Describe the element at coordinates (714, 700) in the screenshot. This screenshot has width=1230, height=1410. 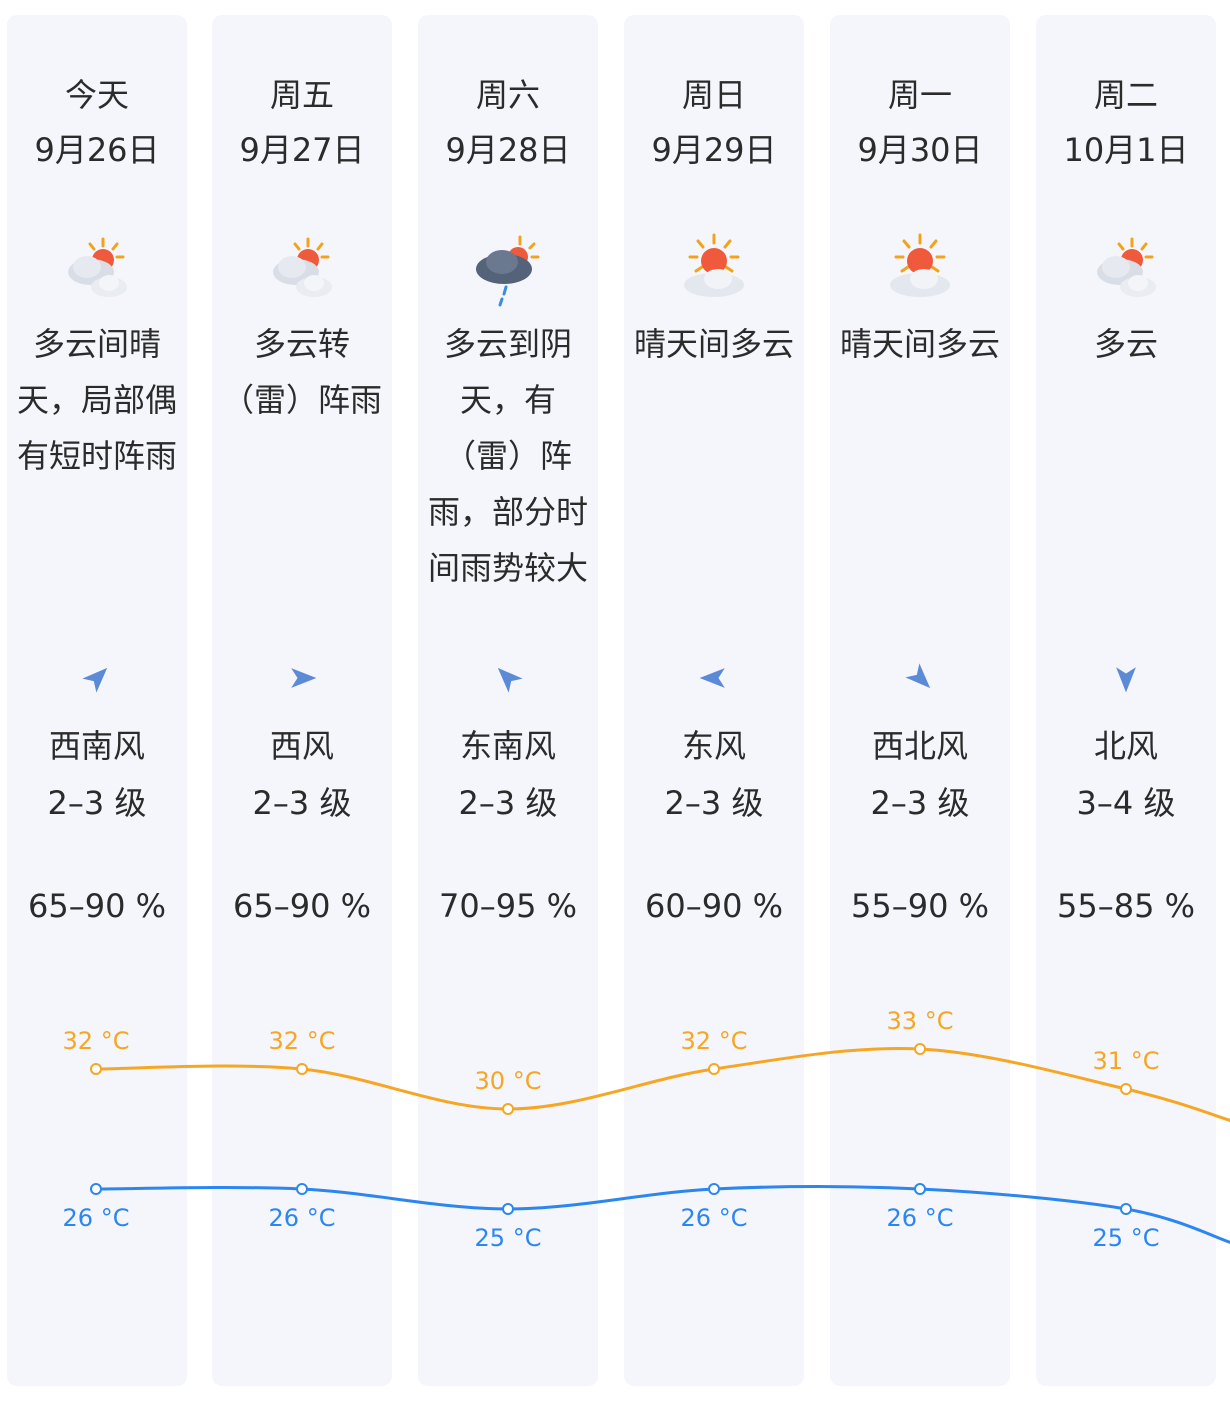
I see `day-card-3: 周日 9月29日 晴天间多云 东风 2–3 级 60–90 %` at that location.